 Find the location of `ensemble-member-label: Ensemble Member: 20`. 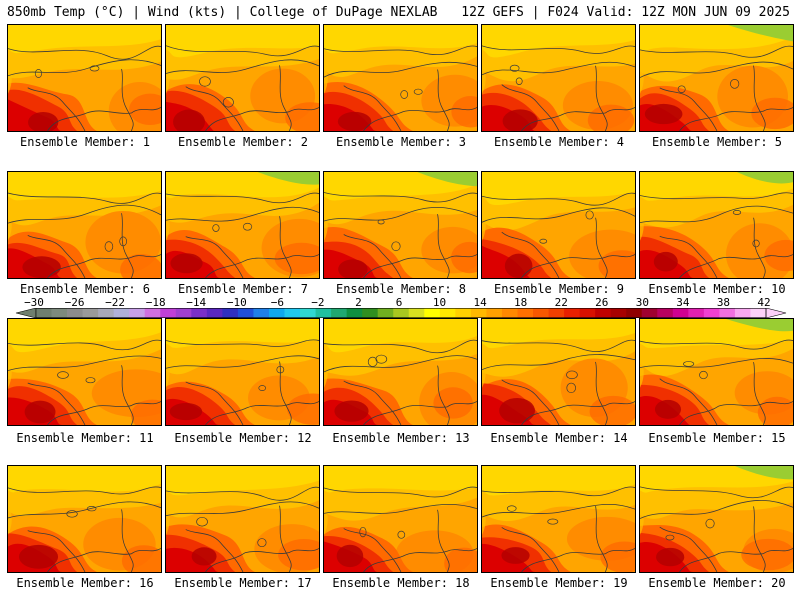

ensemble-member-label: Ensemble Member: 20 is located at coordinates (717, 583).